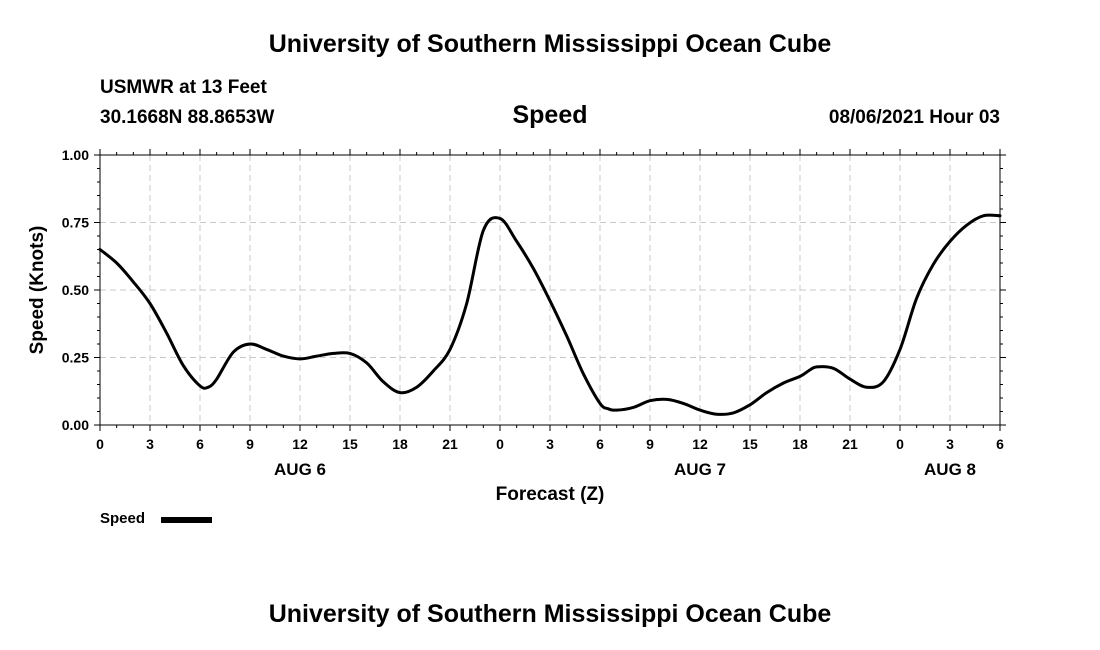  What do you see at coordinates (300, 469) in the screenshot?
I see `day-label: AUG 6` at bounding box center [300, 469].